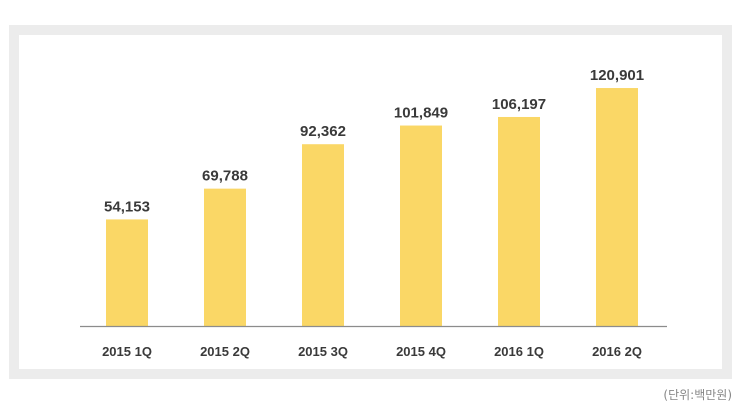 The image size is (740, 406). I want to click on bar-2016-2q, so click(617, 207).